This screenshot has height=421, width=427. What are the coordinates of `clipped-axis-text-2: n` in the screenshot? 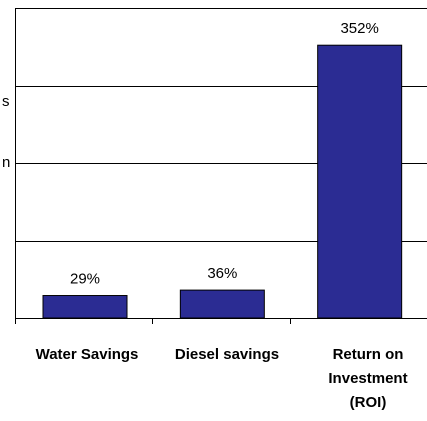 It's located at (6, 162).